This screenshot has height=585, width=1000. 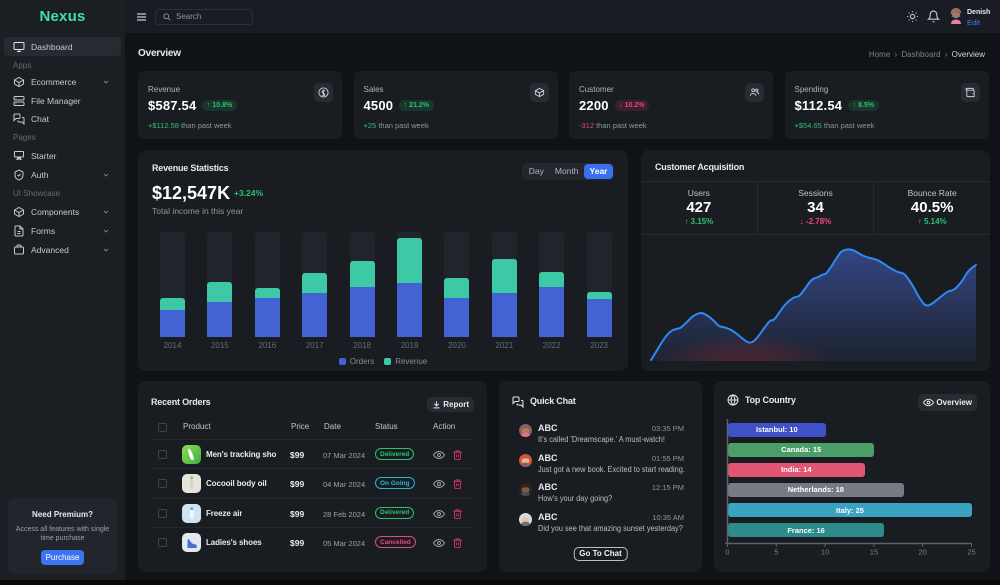 I want to click on svg-text: 10, so click(x=825, y=552).